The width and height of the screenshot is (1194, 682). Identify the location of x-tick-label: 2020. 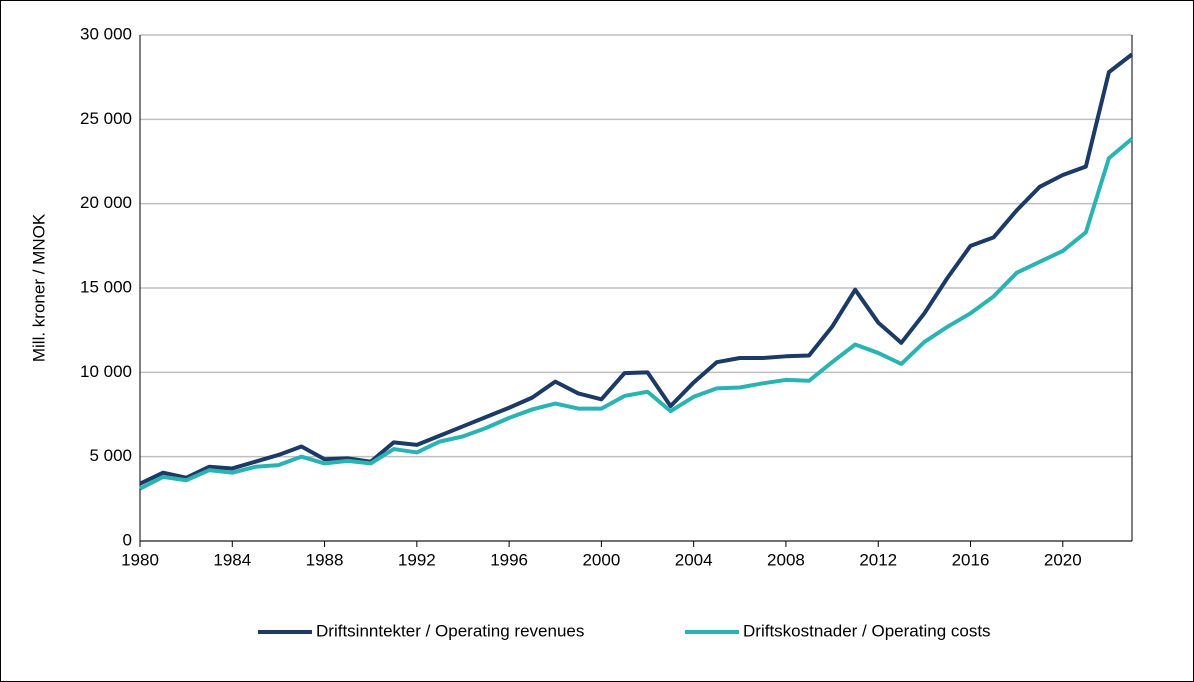
(1063, 559).